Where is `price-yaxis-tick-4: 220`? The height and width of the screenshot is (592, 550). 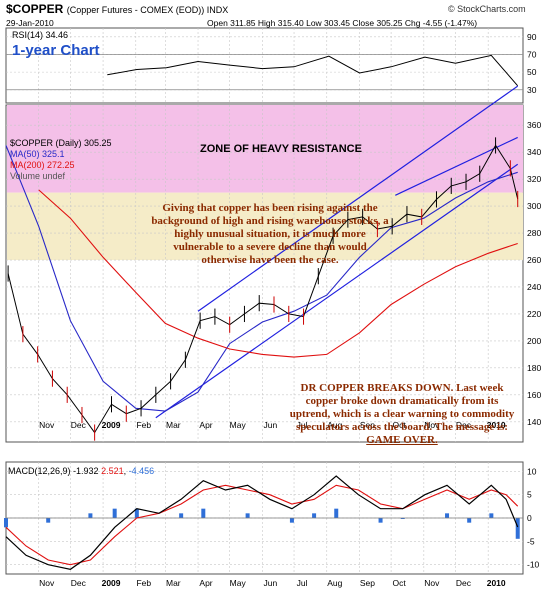 price-yaxis-tick-4: 220 is located at coordinates (534, 314).